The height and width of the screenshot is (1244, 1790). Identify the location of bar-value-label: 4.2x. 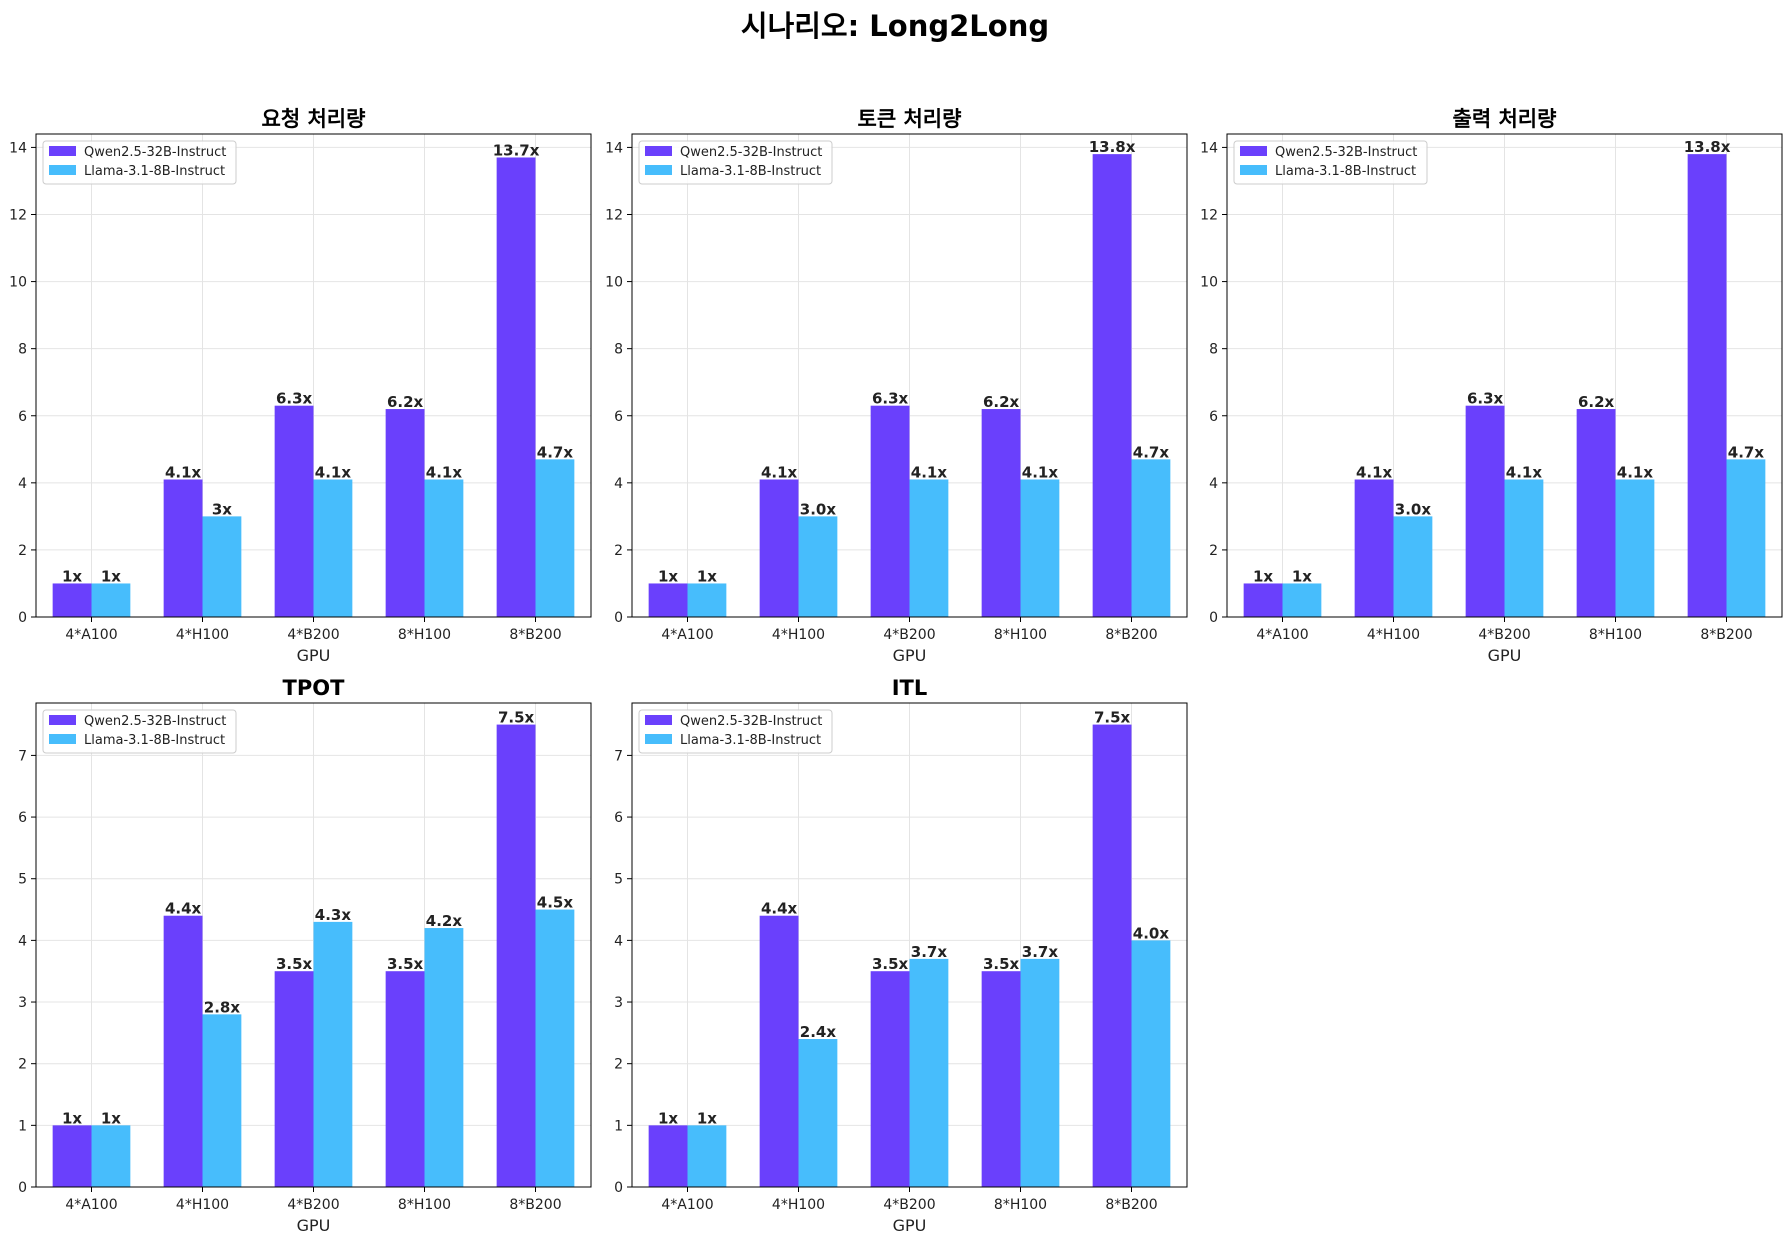
(444, 921).